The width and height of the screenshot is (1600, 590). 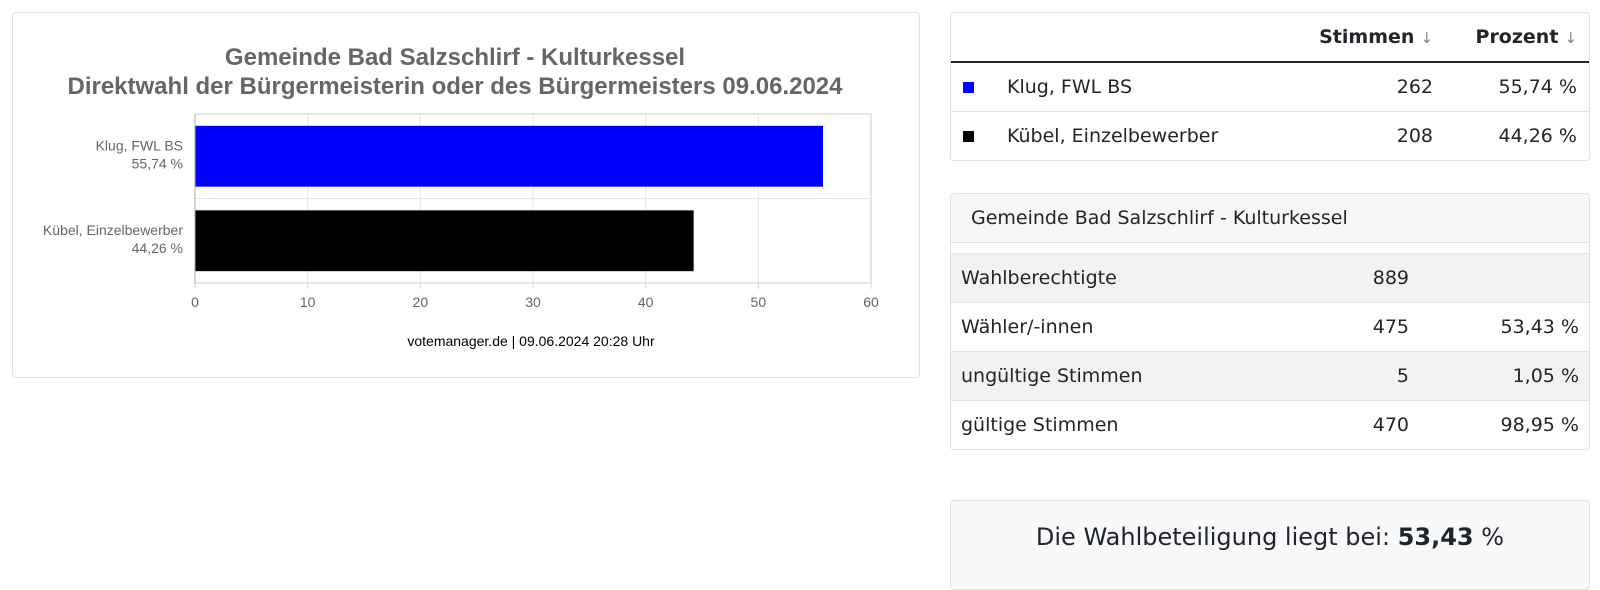 I want to click on candidate-name: Kübel, Einzelbewerber, so click(x=1133, y=135).